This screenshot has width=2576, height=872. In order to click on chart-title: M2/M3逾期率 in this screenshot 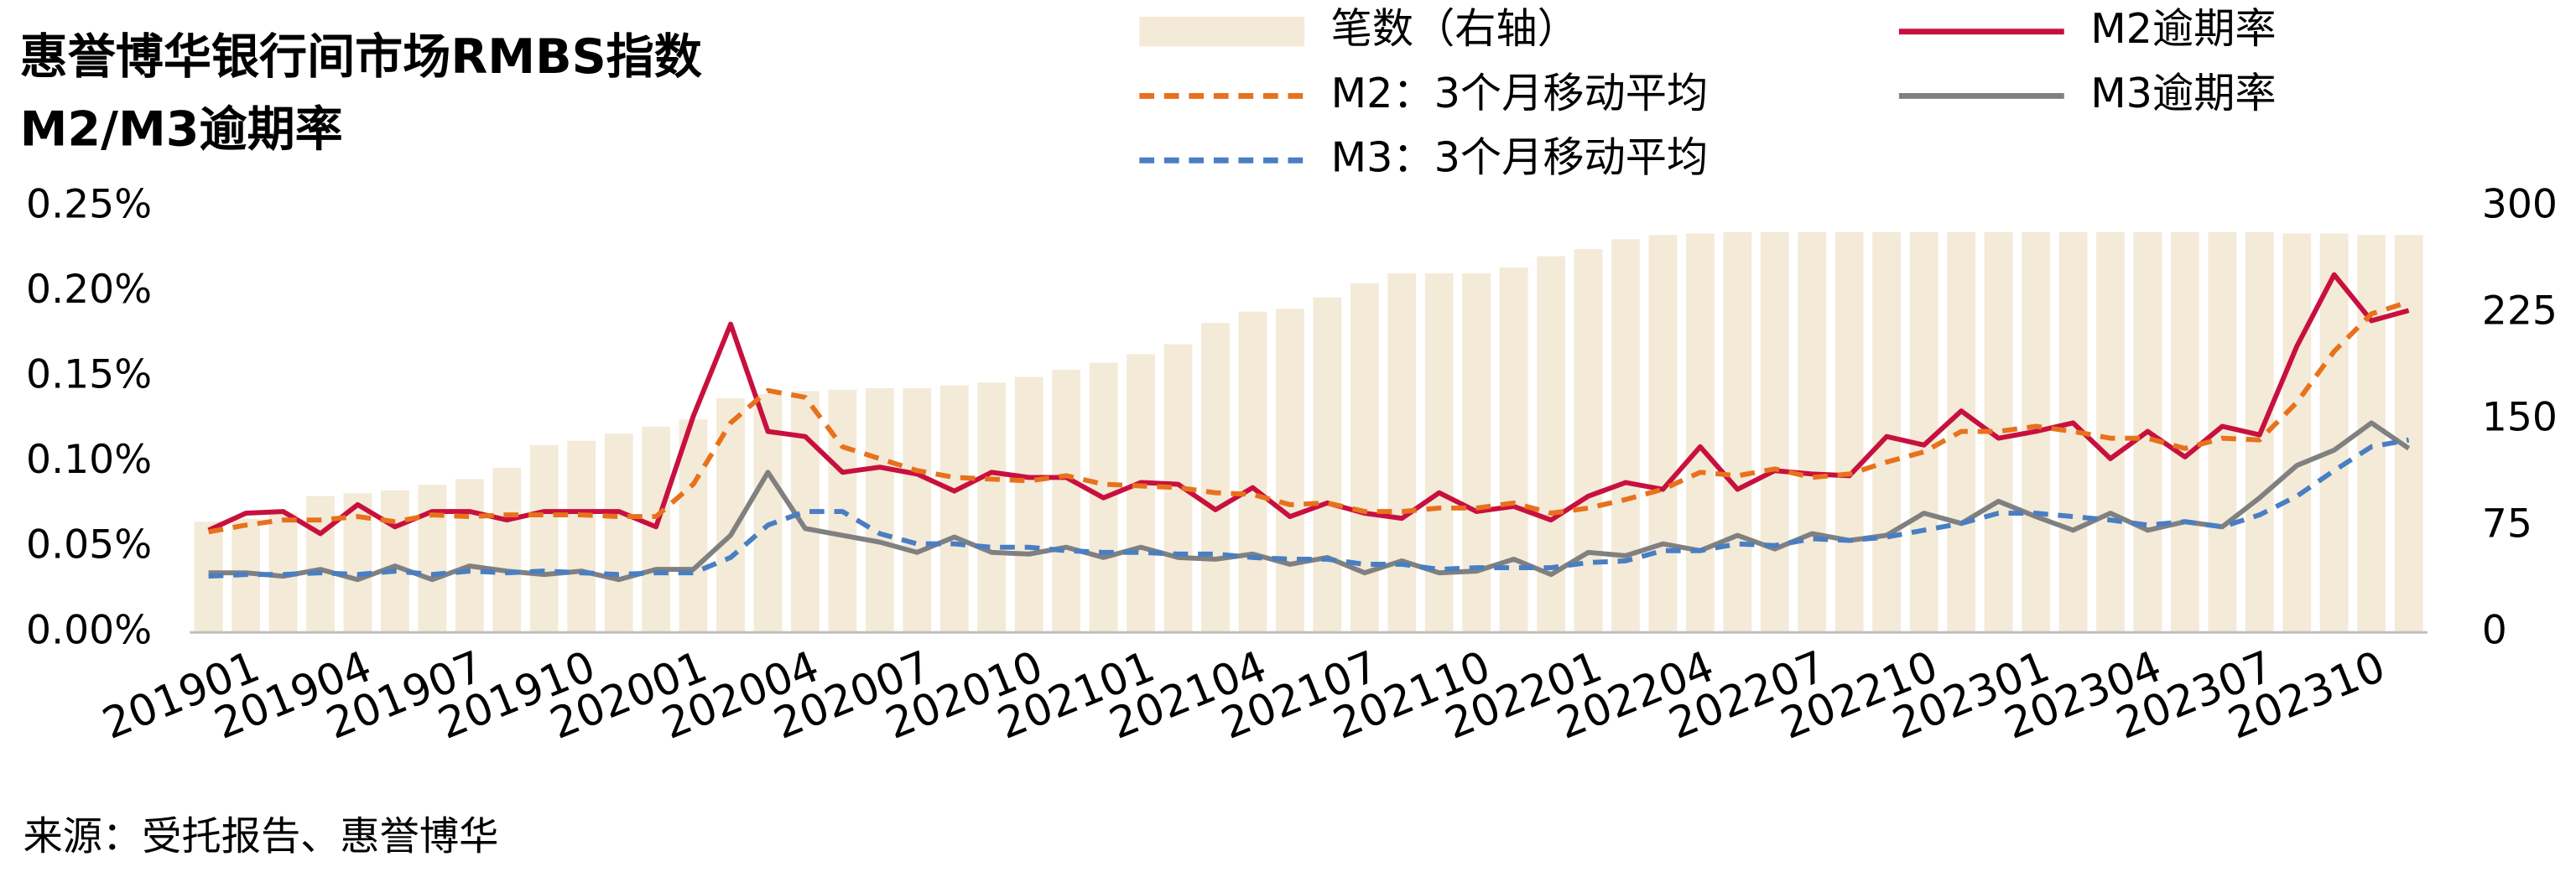, I will do `click(181, 129)`.